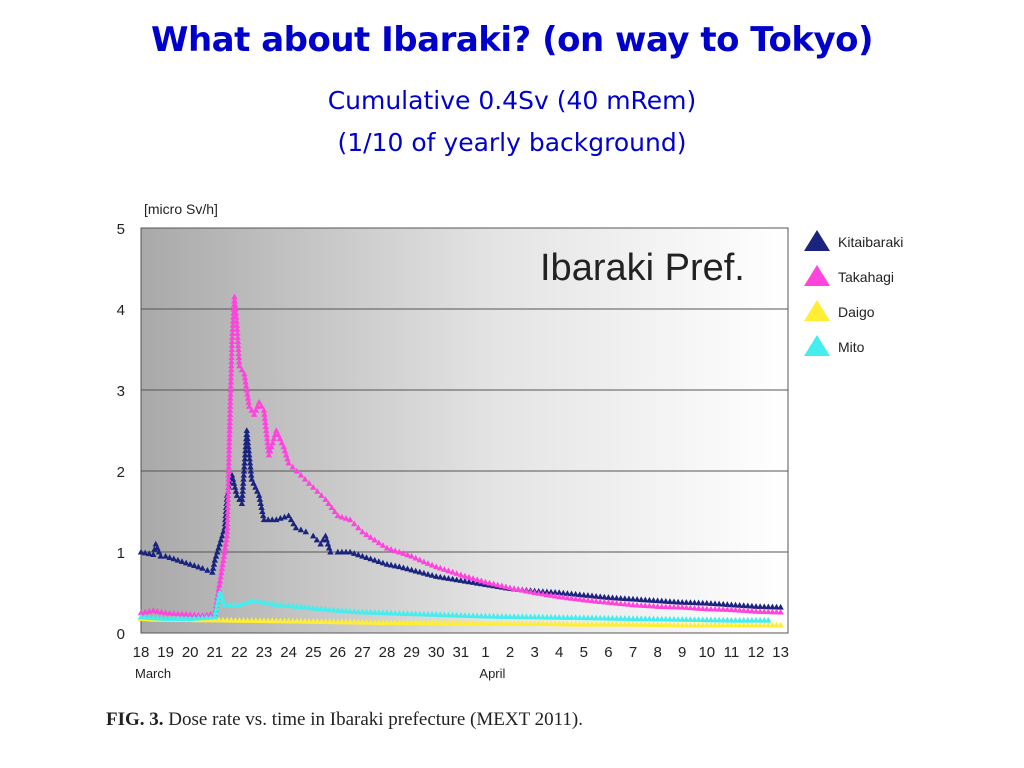 The image size is (1024, 768). Describe the element at coordinates (817, 345) in the screenshot. I see `legend-marker` at that location.